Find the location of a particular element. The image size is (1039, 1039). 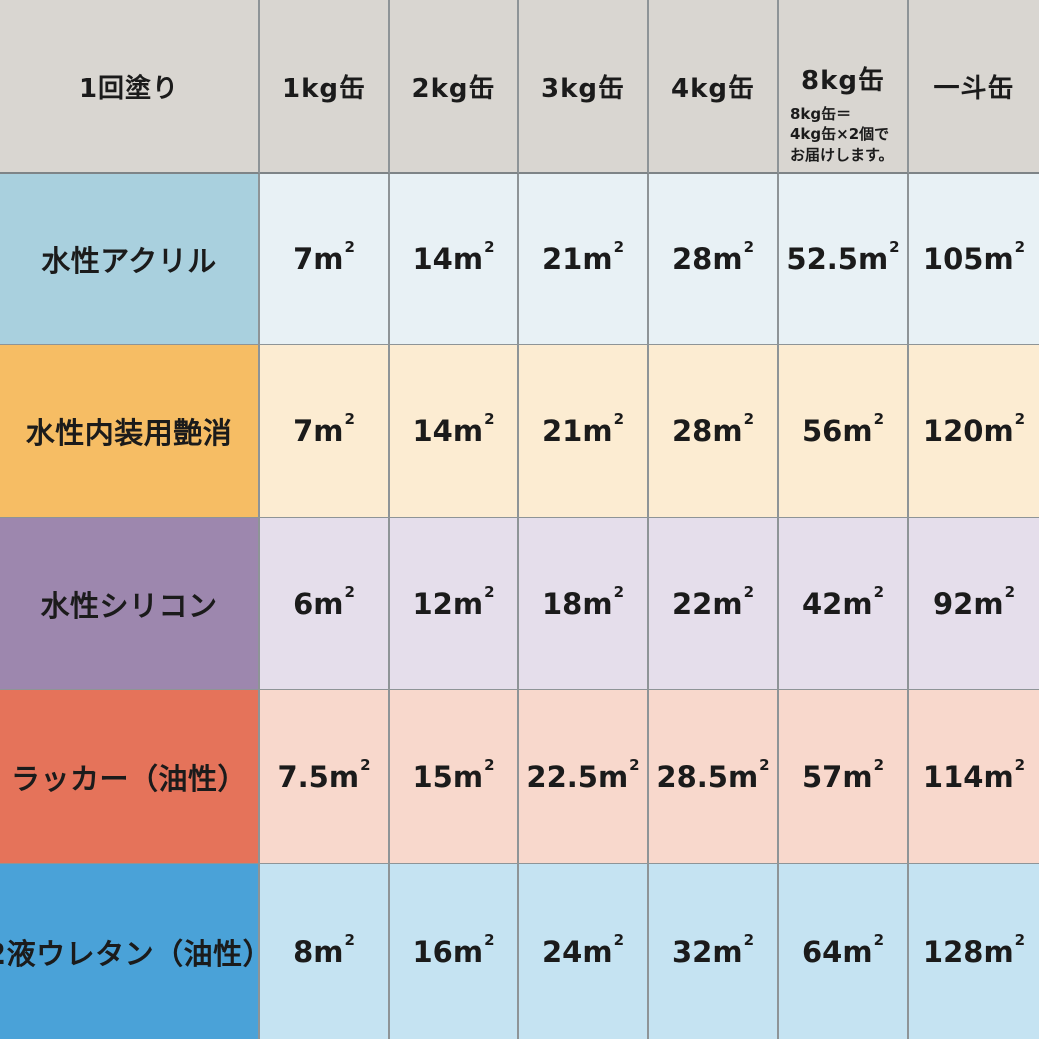

coverage-value: 22 is located at coordinates (692, 603).